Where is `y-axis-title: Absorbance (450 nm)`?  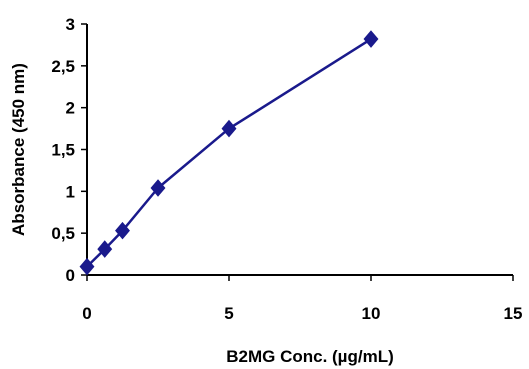
y-axis-title: Absorbance (450 nm) is located at coordinates (18, 149).